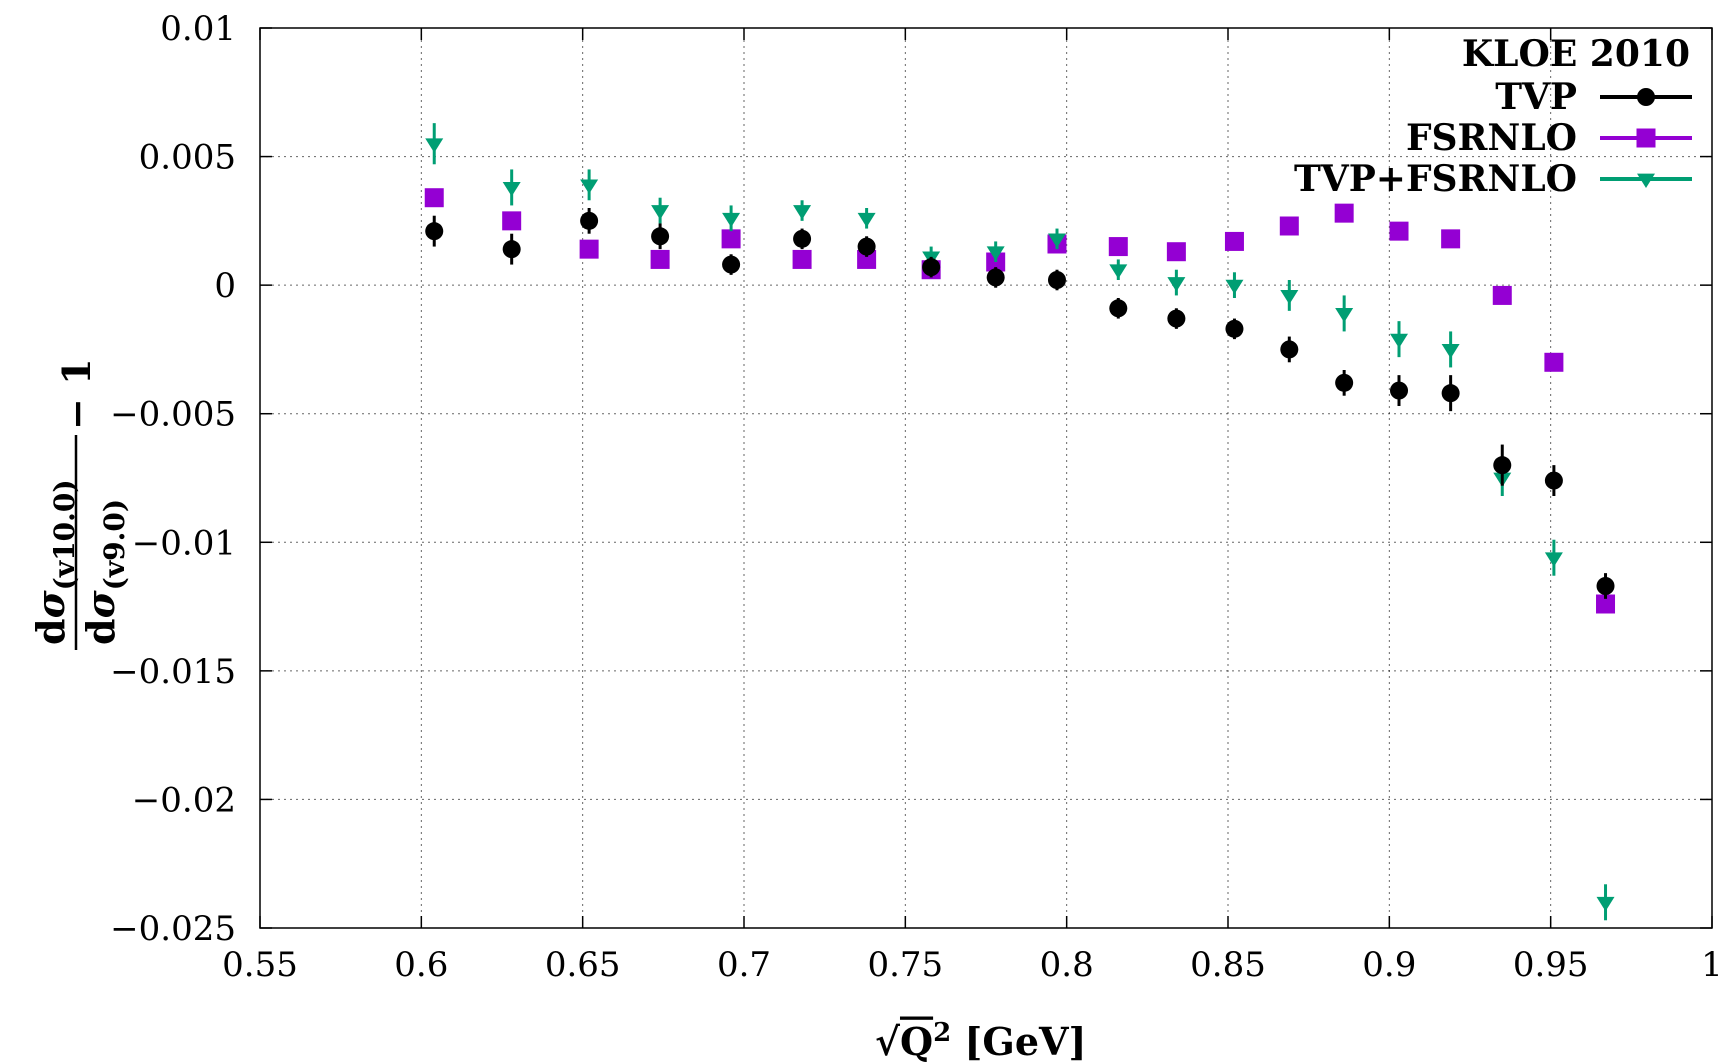 This screenshot has width=1726, height=1064. I want to click on legend-entry-label: TVP, so click(1536, 97).